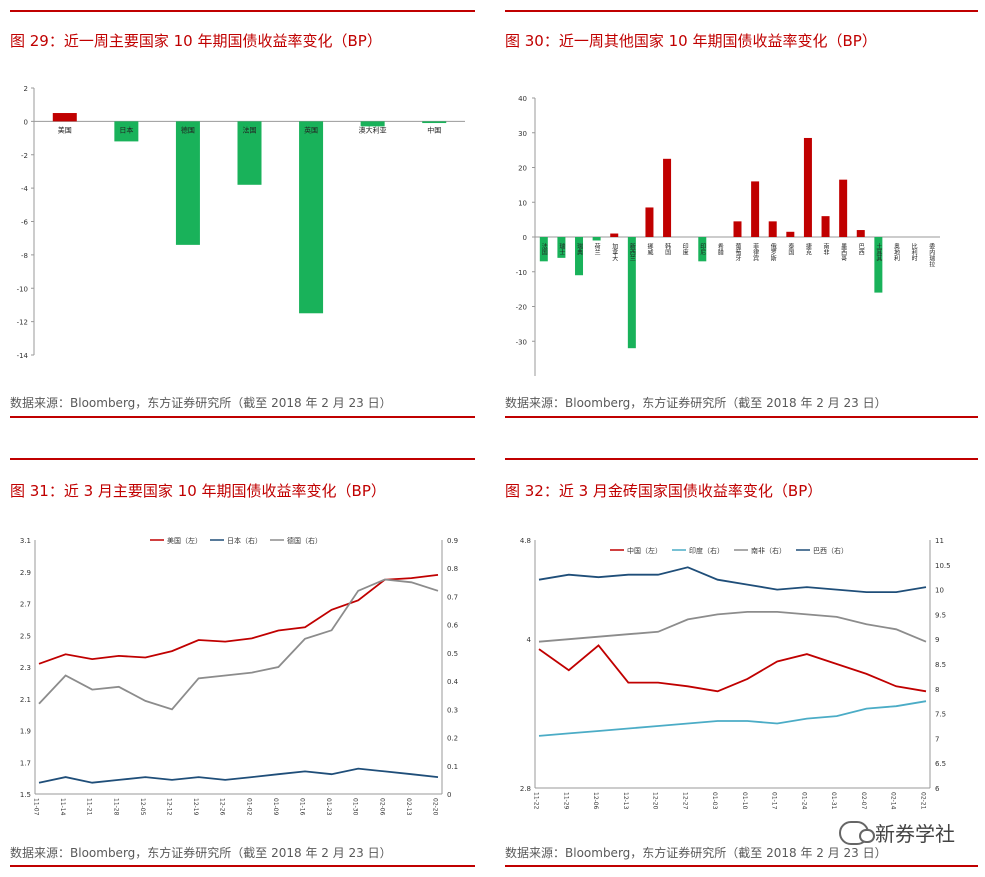 This screenshot has width=985, height=877. What do you see at coordinates (684, 249) in the screenshot?
I see `category-label: 印度` at bounding box center [684, 249].